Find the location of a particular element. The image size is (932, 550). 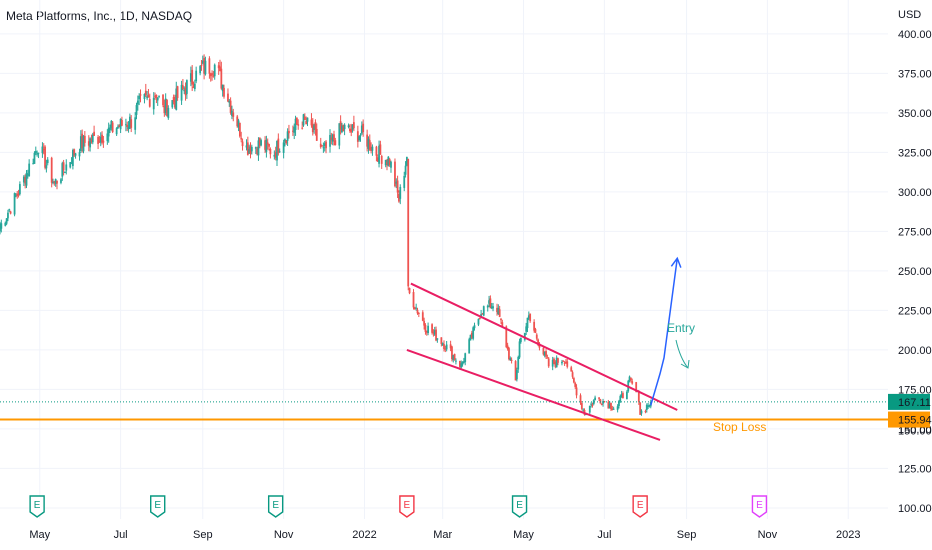

wedge-lower-trendline is located at coordinates (533, 394).